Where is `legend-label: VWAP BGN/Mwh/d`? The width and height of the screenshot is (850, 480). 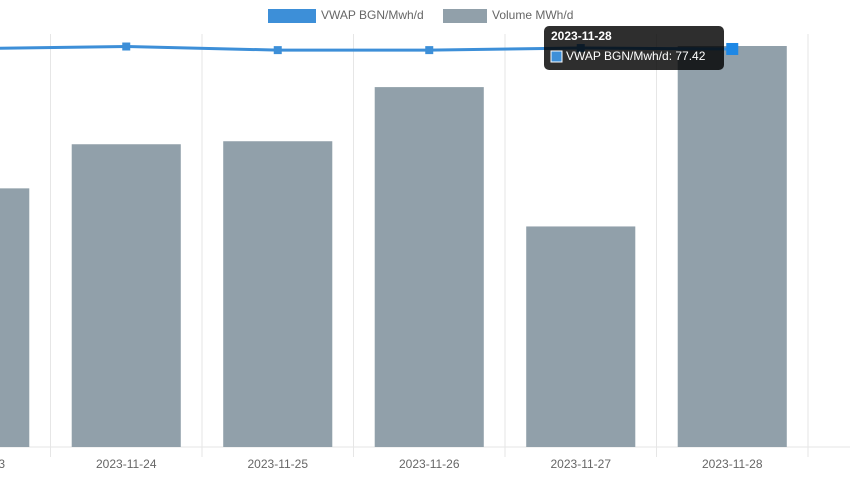
legend-label: VWAP BGN/Mwh/d is located at coordinates (372, 15).